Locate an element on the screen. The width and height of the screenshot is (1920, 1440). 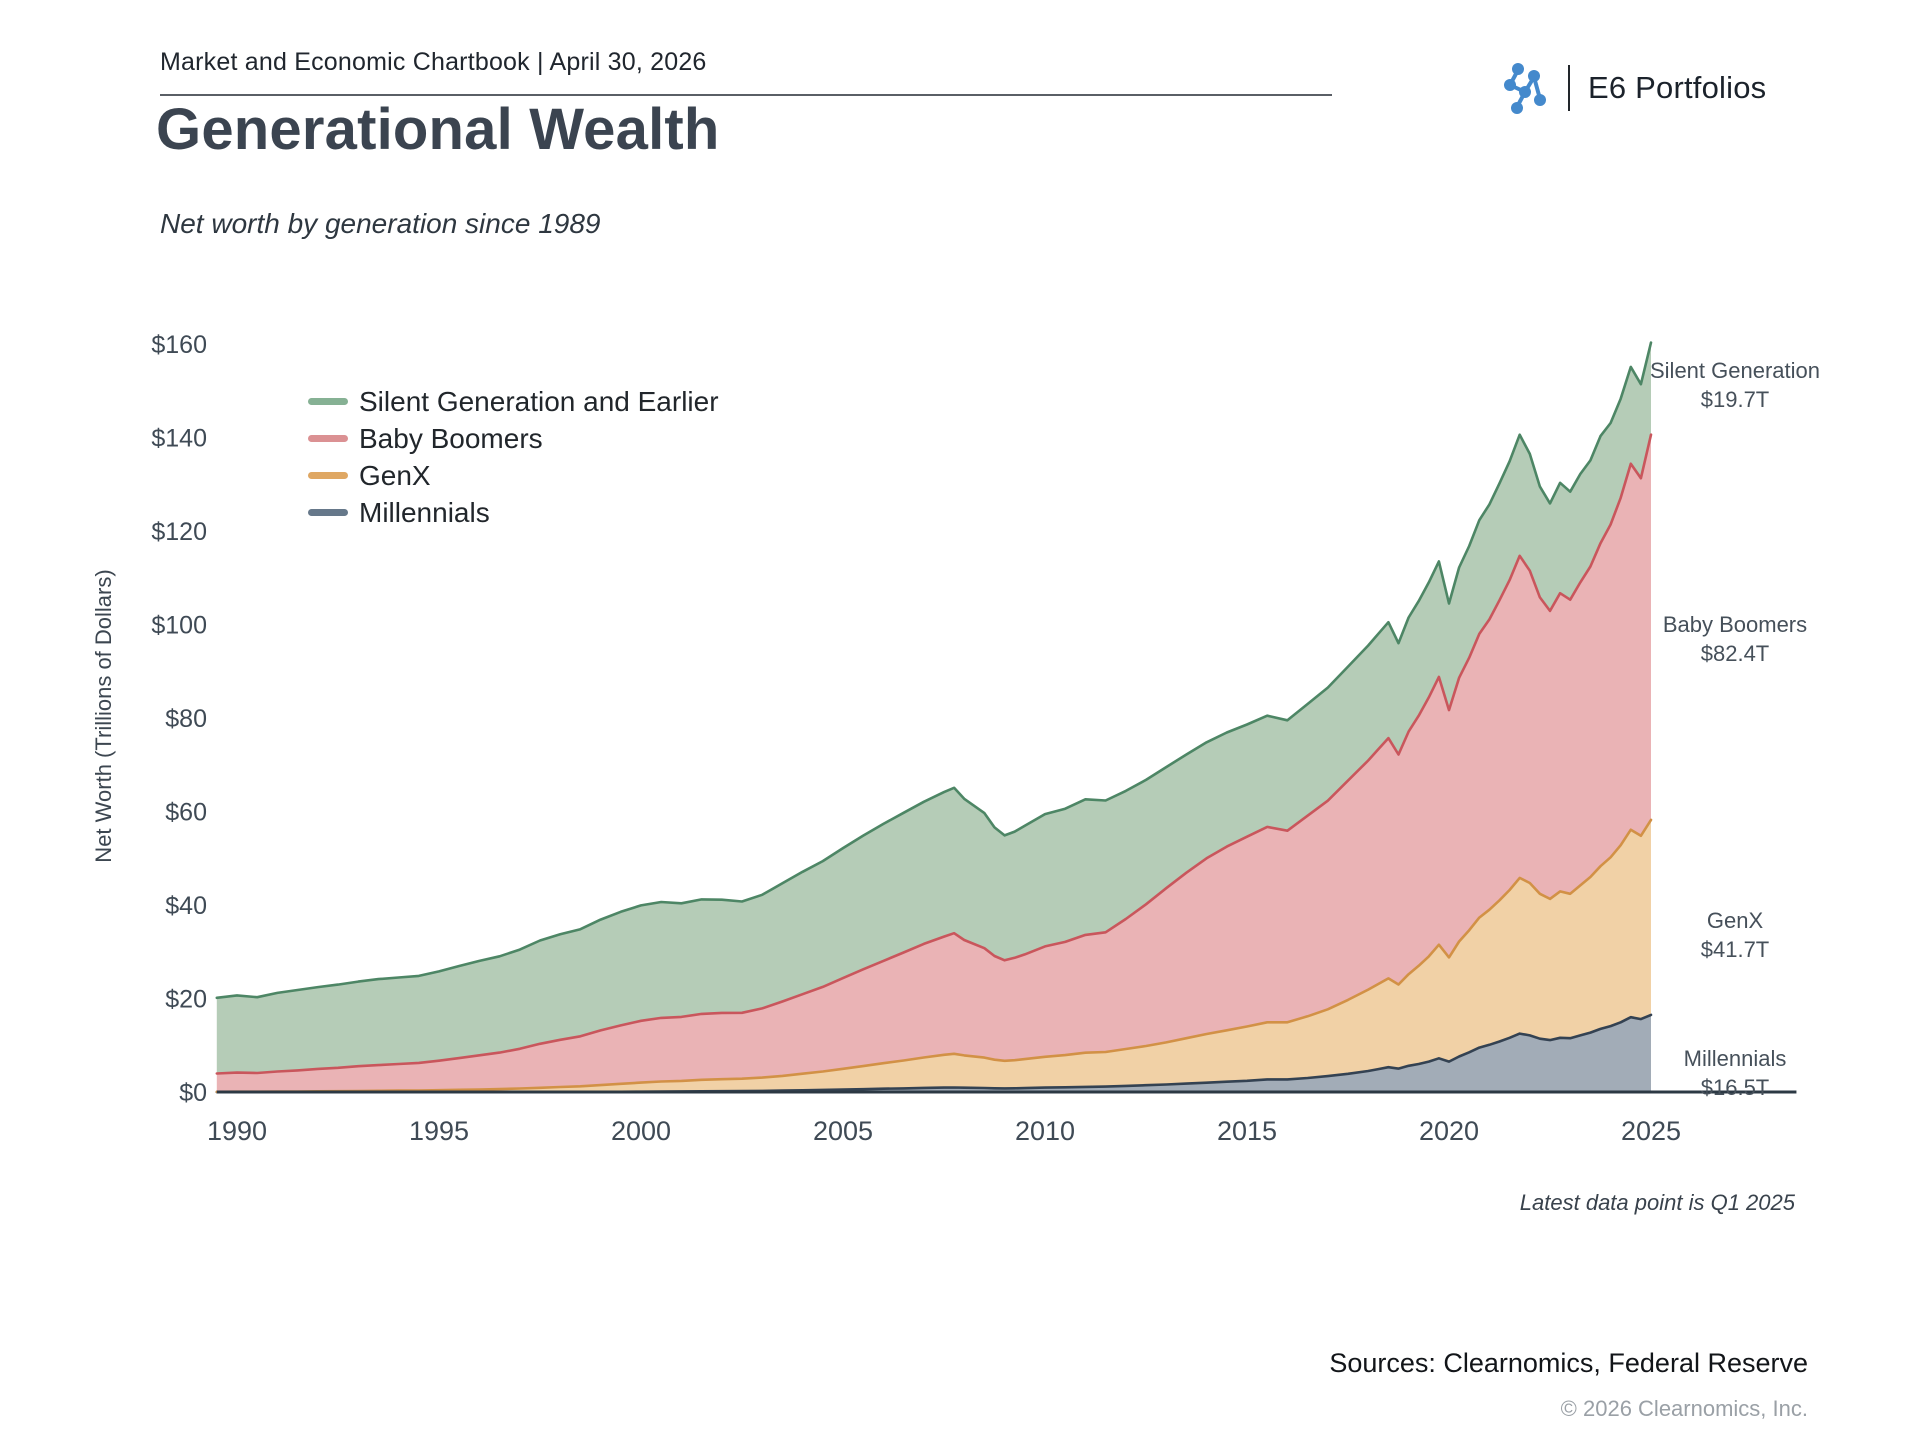
svg-text: 1995 is located at coordinates (439, 1131).